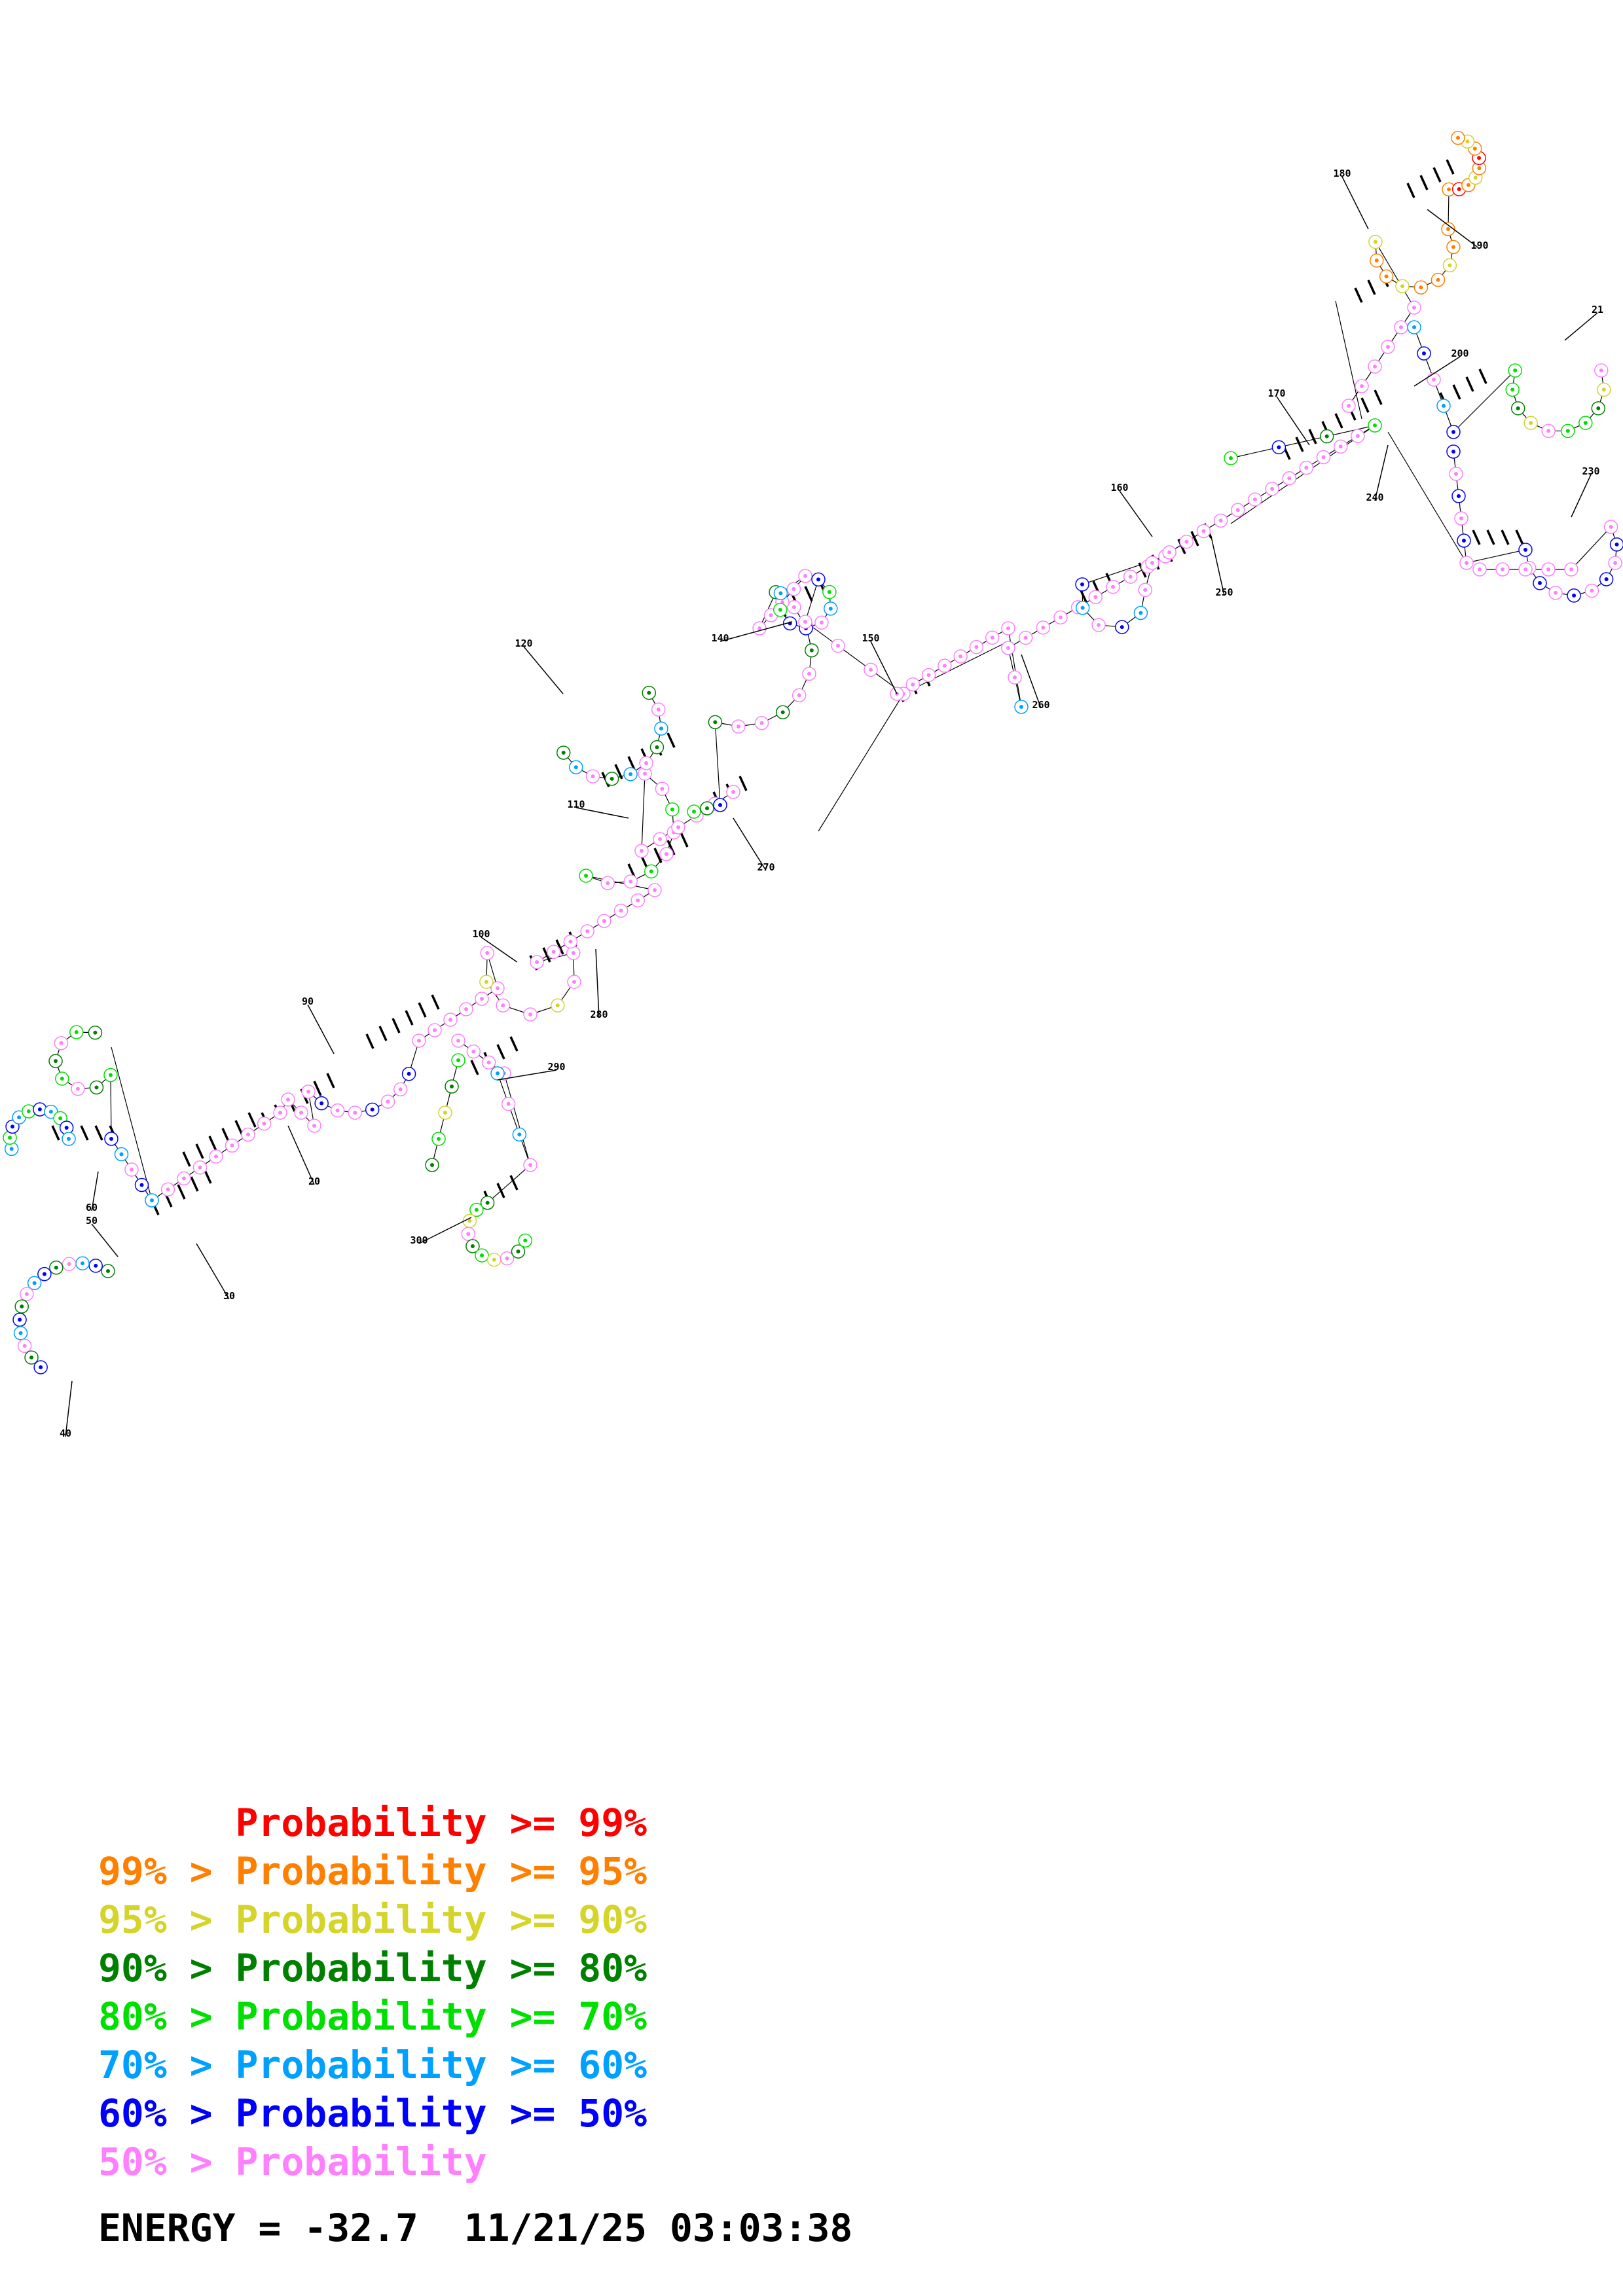 The image size is (1623, 2296). Describe the element at coordinates (372, 1920) in the screenshot. I see `legend-row: 95% > Probability >= 90%` at that location.